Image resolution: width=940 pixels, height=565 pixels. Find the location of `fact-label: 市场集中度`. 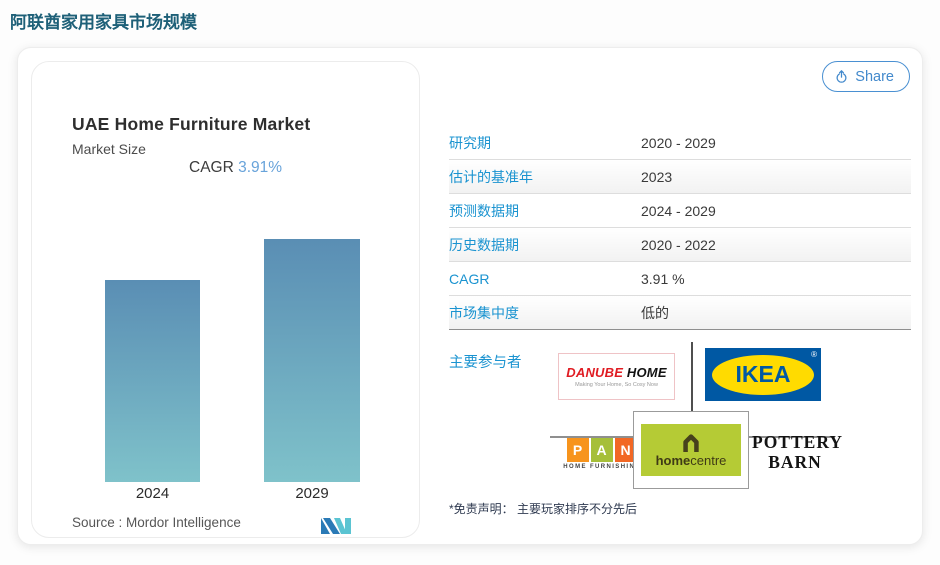

fact-label: 市场集中度 is located at coordinates (484, 312).